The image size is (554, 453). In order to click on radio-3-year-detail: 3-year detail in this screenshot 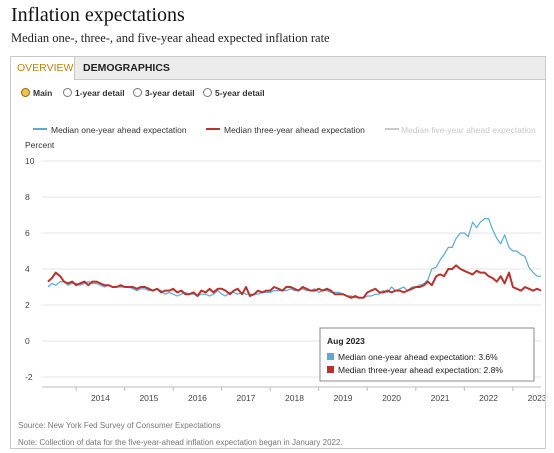, I will do `click(164, 93)`.